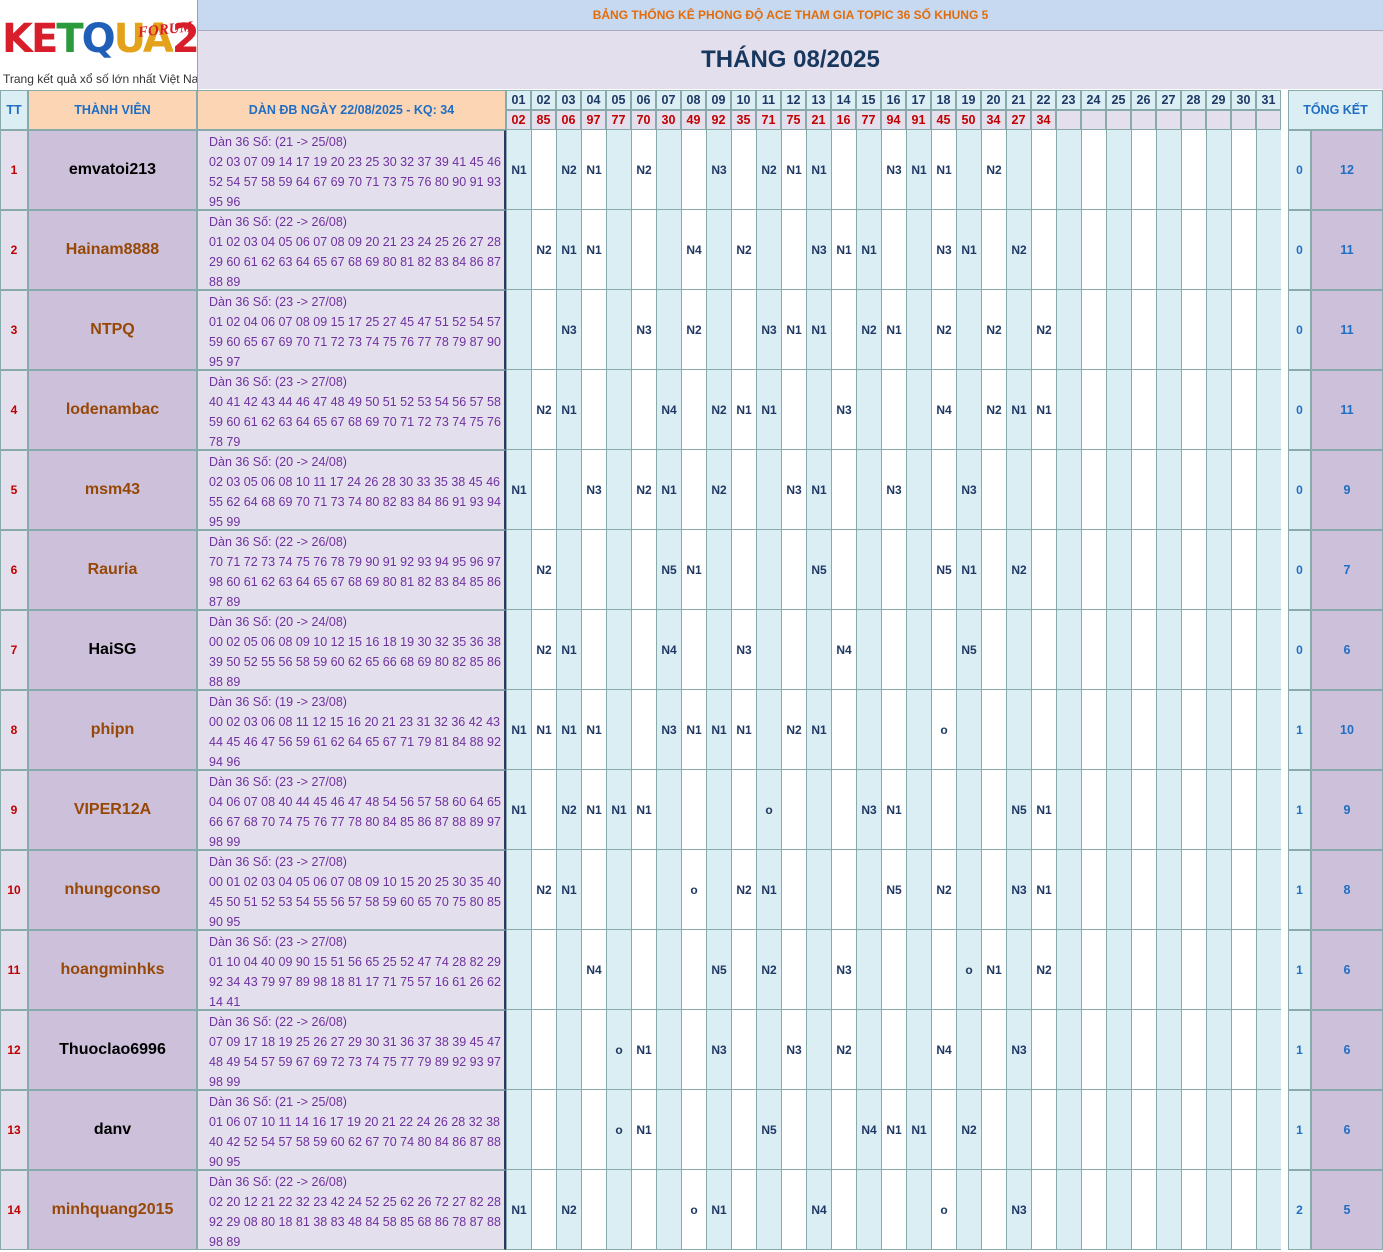 The image size is (1383, 1252). I want to click on total-score: 11, so click(1347, 250).